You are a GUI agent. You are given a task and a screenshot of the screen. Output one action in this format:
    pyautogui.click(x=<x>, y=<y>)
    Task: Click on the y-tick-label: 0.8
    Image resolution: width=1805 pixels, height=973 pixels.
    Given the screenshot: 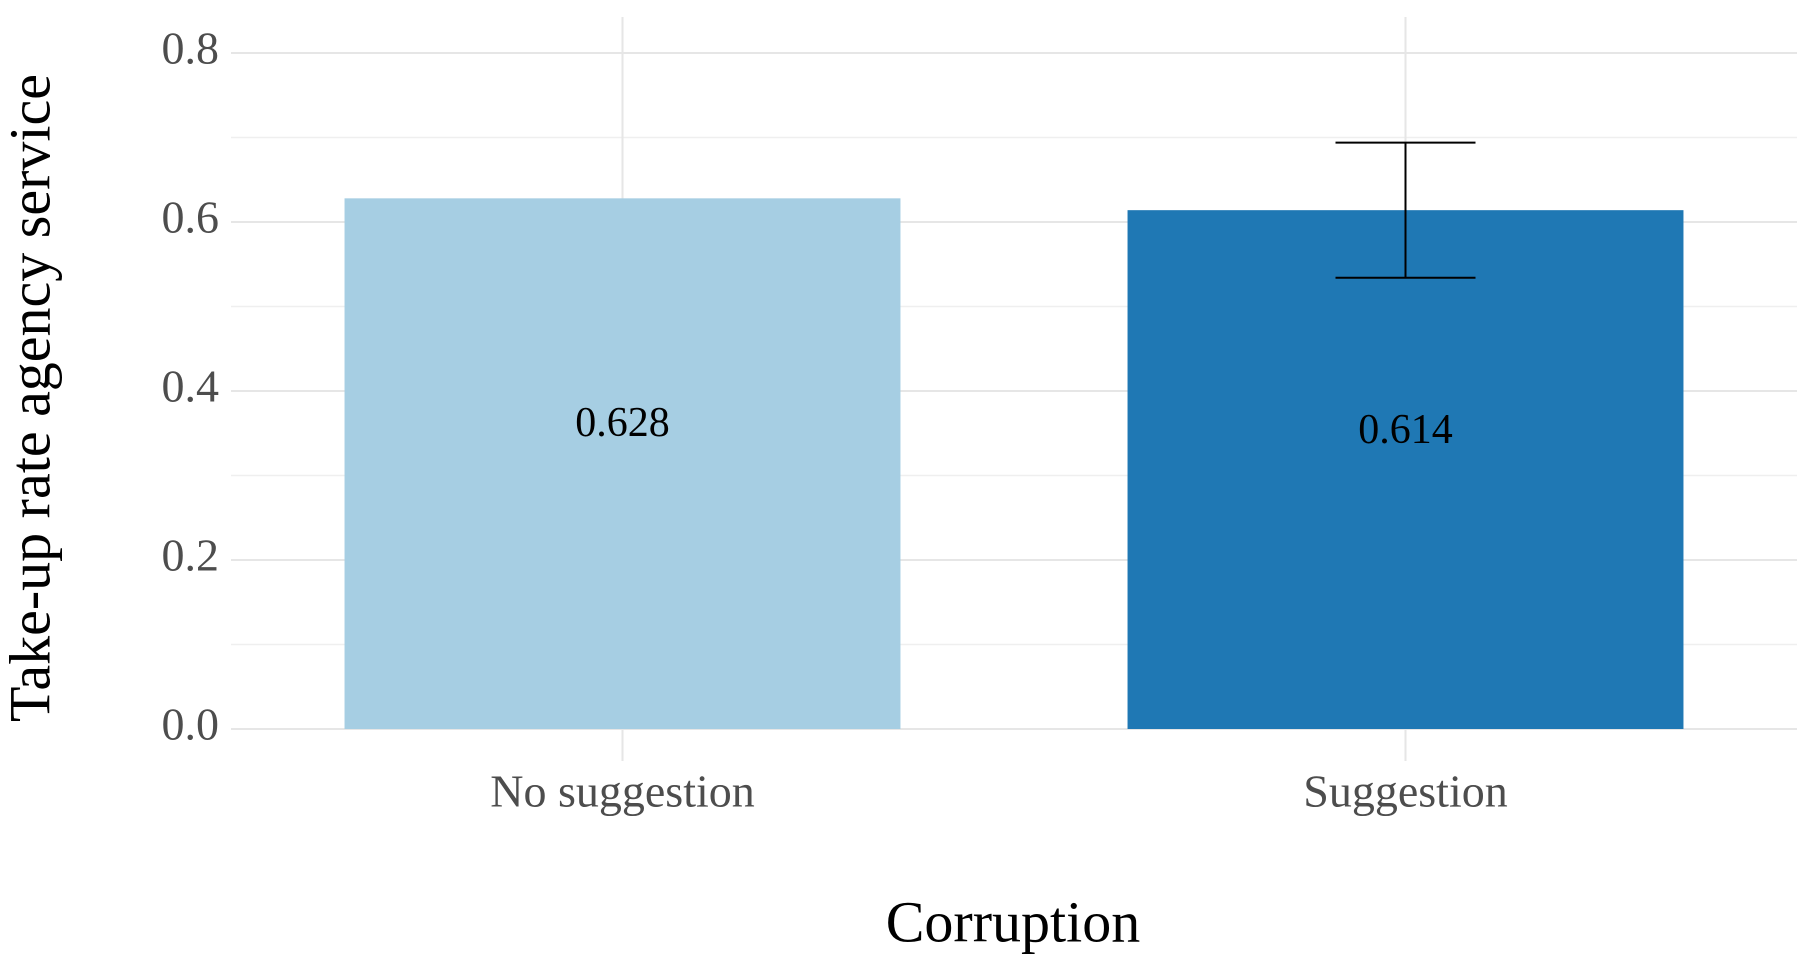 What is the action you would take?
    pyautogui.click(x=191, y=48)
    